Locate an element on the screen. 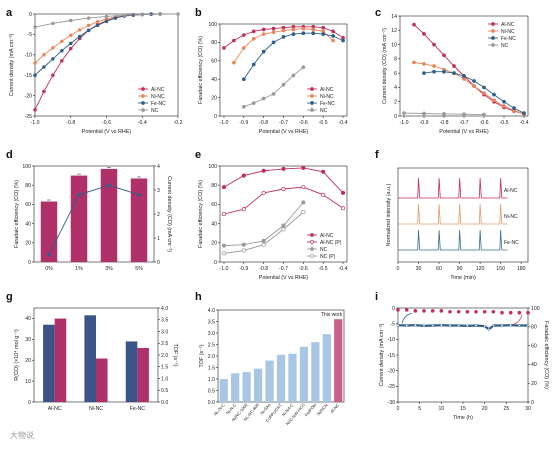 The height and width of the screenshot is (449, 554). panel-d-line is located at coordinates (94, 220).